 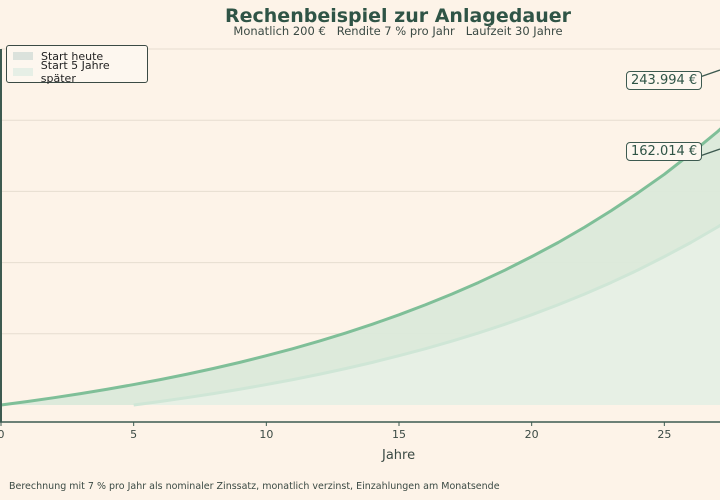 I want to click on annotation-end-value-spaeter: 162.014 €, so click(x=664, y=151).